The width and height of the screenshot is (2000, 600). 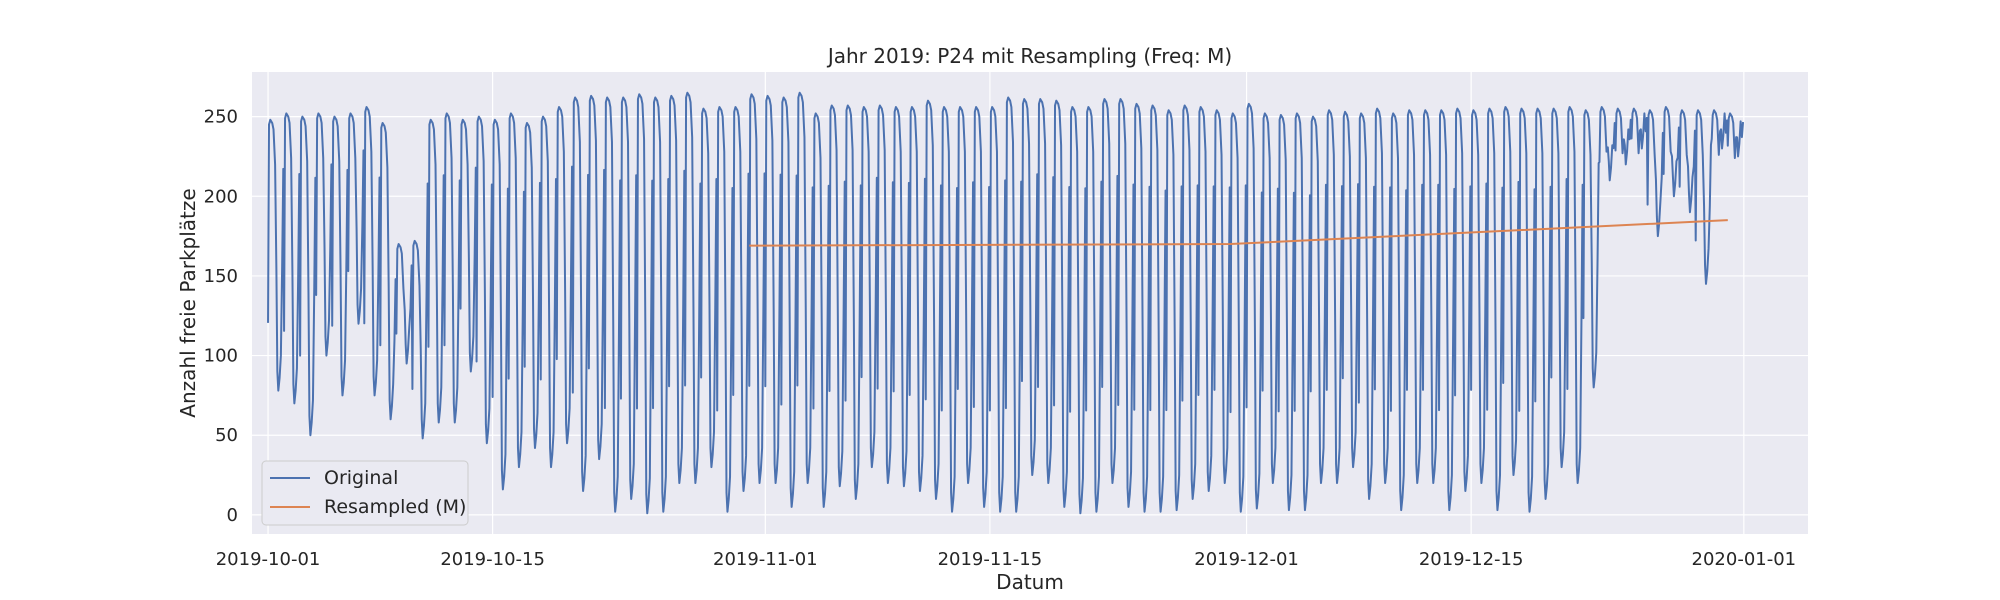 What do you see at coordinates (221, 276) in the screenshot?
I see `y-tick-label: 150` at bounding box center [221, 276].